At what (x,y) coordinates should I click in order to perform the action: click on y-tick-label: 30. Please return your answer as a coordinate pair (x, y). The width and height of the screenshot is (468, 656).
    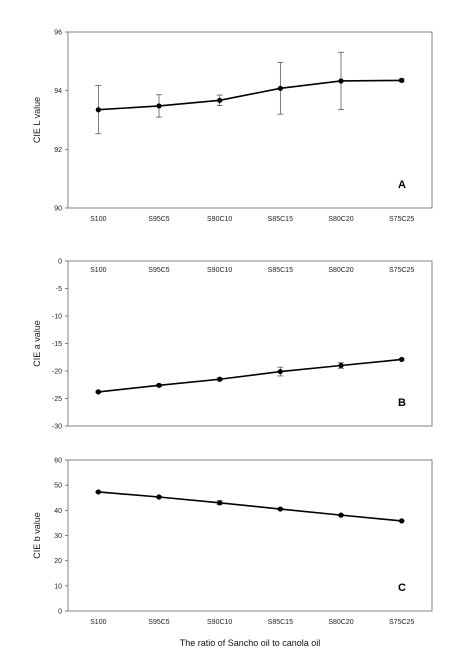
    Looking at the image, I should click on (58, 536).